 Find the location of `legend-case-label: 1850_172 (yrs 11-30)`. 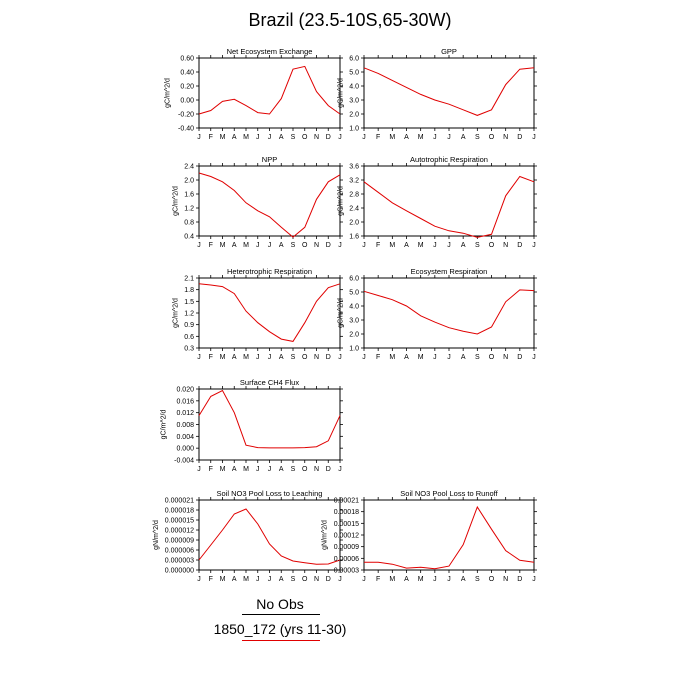

legend-case-label: 1850_172 (yrs 11-30) is located at coordinates (280, 629).